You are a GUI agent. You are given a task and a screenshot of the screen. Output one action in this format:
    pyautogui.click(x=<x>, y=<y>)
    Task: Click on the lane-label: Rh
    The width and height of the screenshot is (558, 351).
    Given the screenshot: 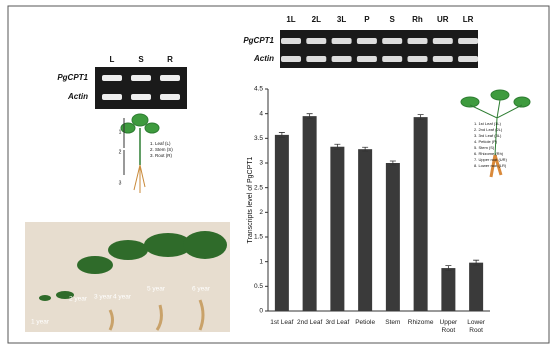 What is the action you would take?
    pyautogui.click(x=417, y=19)
    